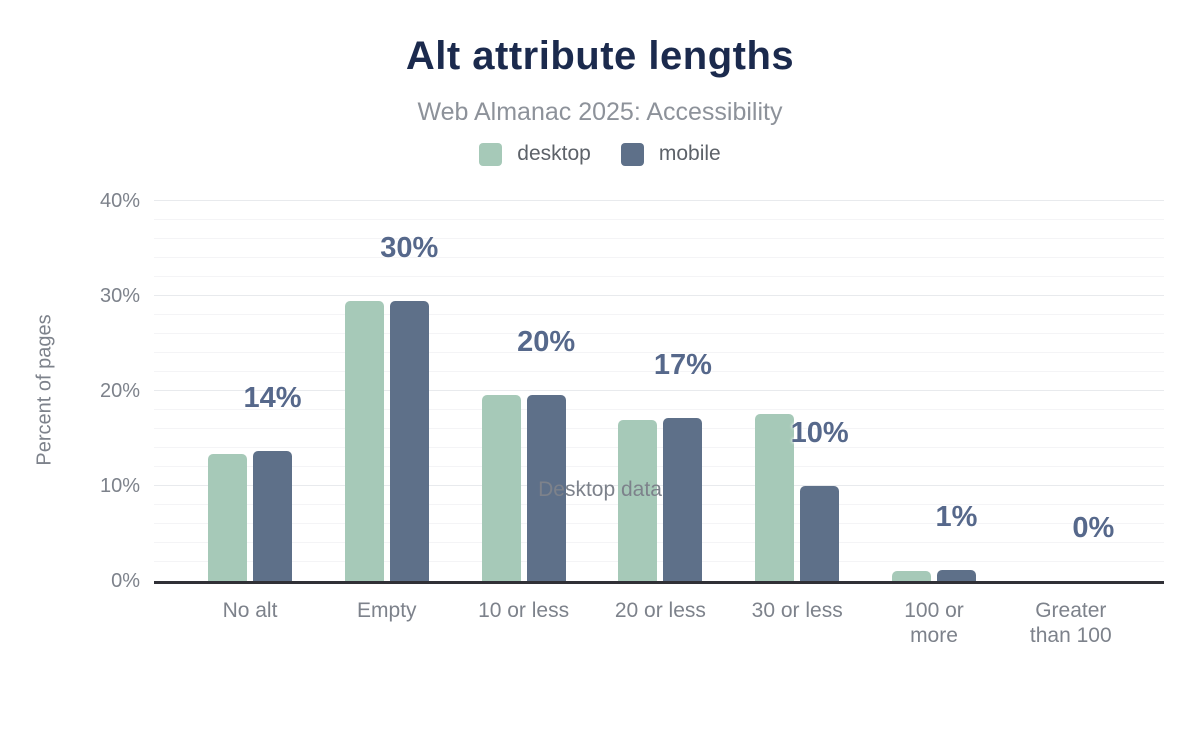 This screenshot has width=1200, height=742. What do you see at coordinates (524, 610) in the screenshot?
I see `x-tick-label-10-or-less: 10 or less` at bounding box center [524, 610].